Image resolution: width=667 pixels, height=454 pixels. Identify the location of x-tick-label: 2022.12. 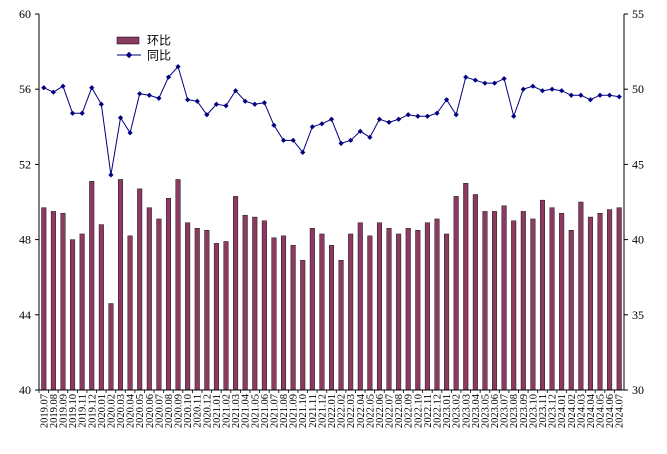
(437, 411).